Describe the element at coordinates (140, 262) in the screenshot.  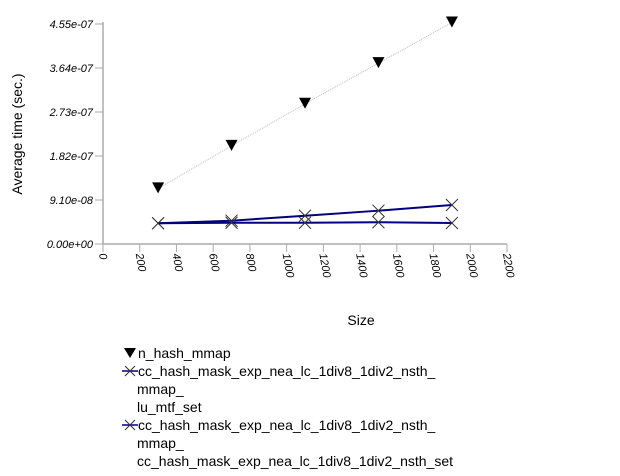
I see `x-tick-label: 200` at that location.